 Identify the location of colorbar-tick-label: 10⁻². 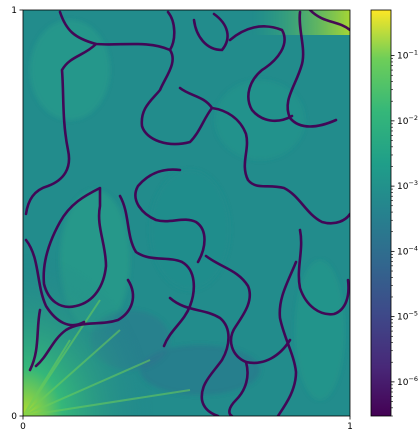
(407, 120).